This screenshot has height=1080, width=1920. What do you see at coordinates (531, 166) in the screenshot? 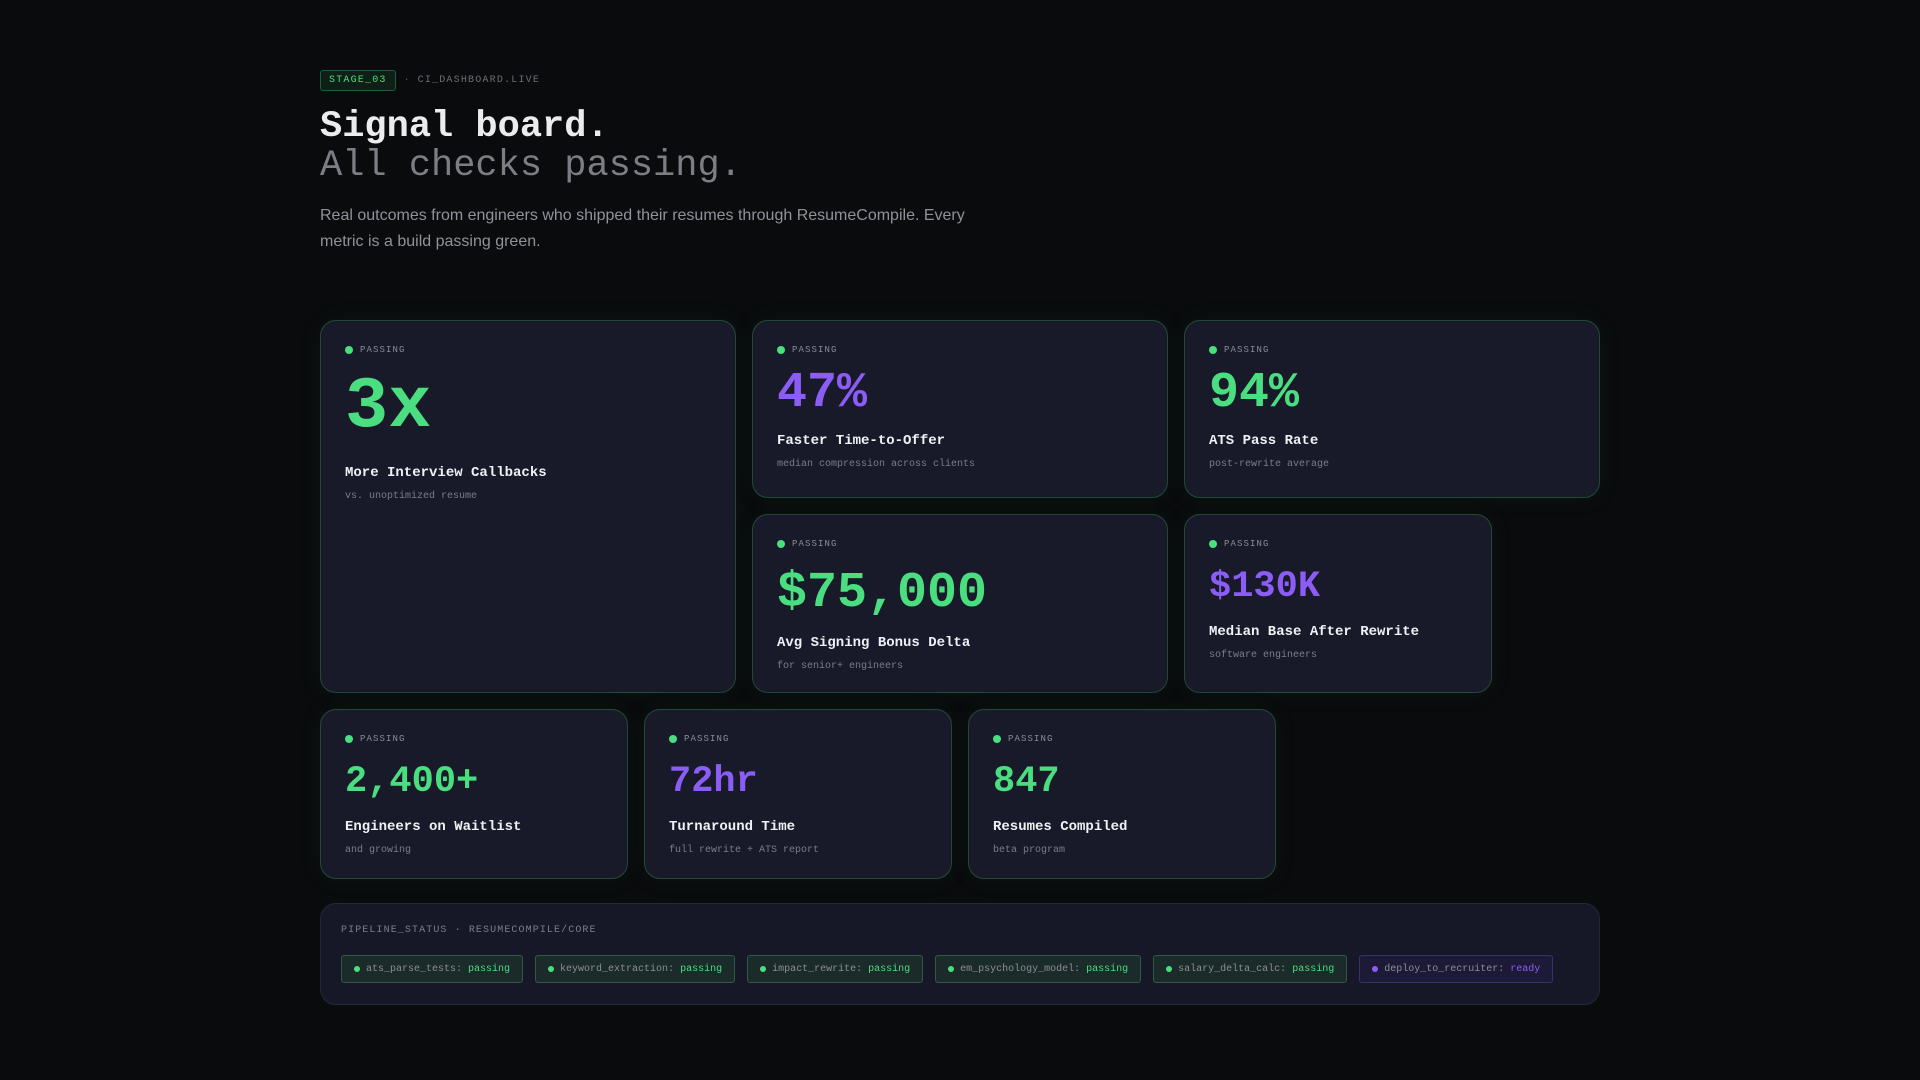
I see `page-subtitle: All checks passing.` at bounding box center [531, 166].